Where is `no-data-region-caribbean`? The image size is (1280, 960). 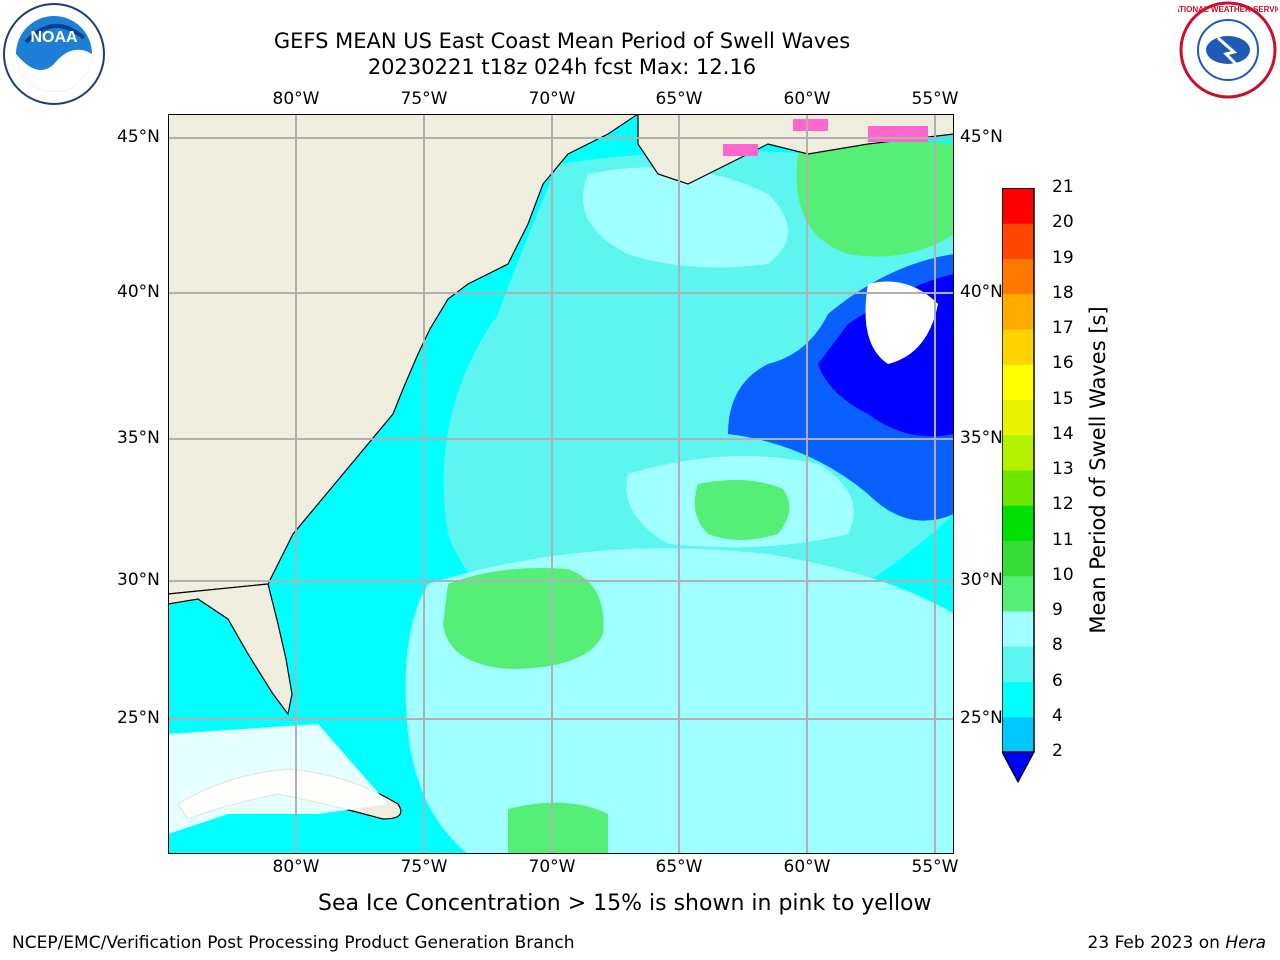 no-data-region-caribbean is located at coordinates (278, 779).